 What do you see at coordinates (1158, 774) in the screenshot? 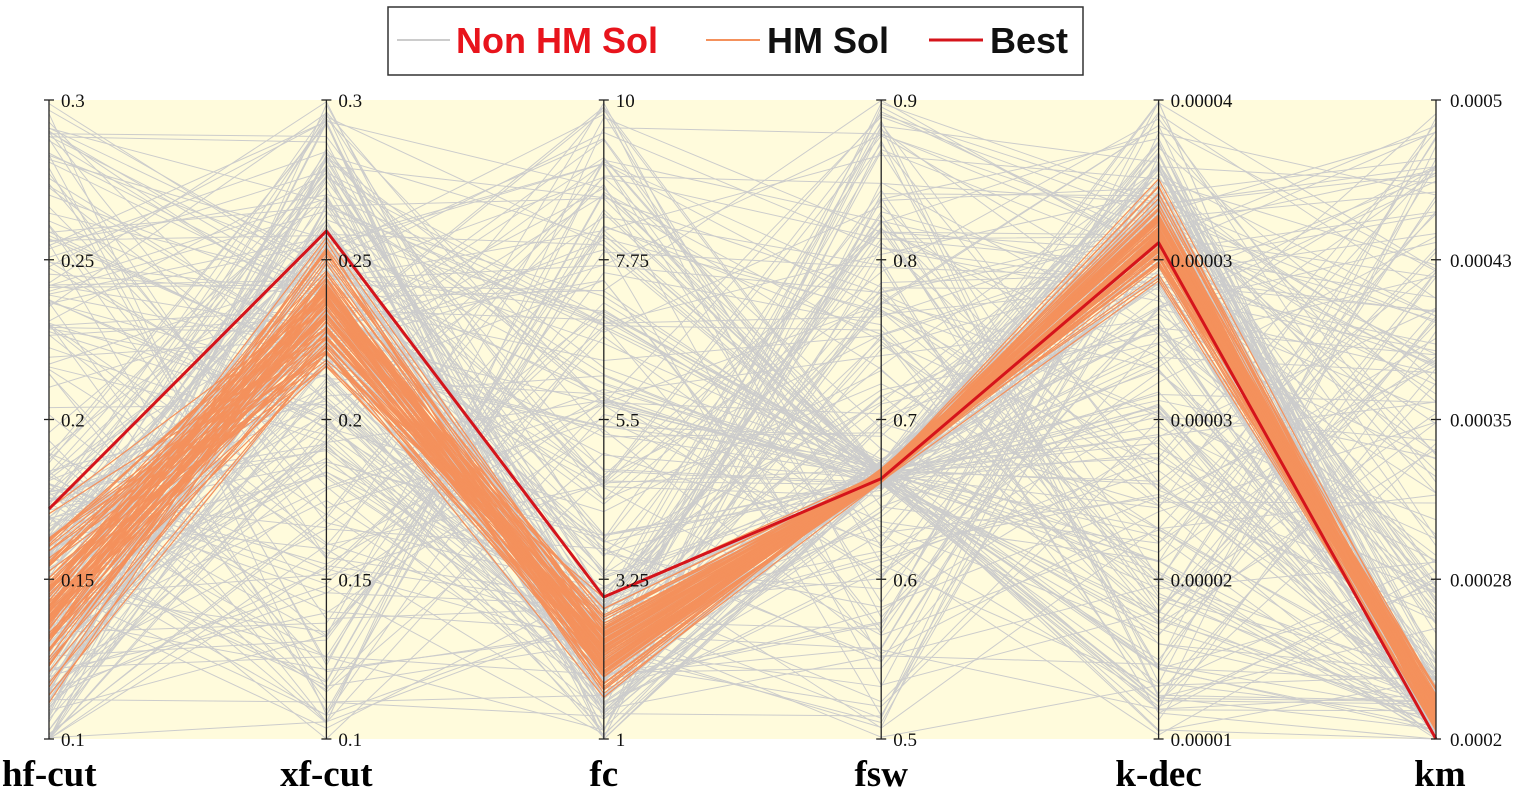
I see `axis-title-k-dec: k-dec` at bounding box center [1158, 774].